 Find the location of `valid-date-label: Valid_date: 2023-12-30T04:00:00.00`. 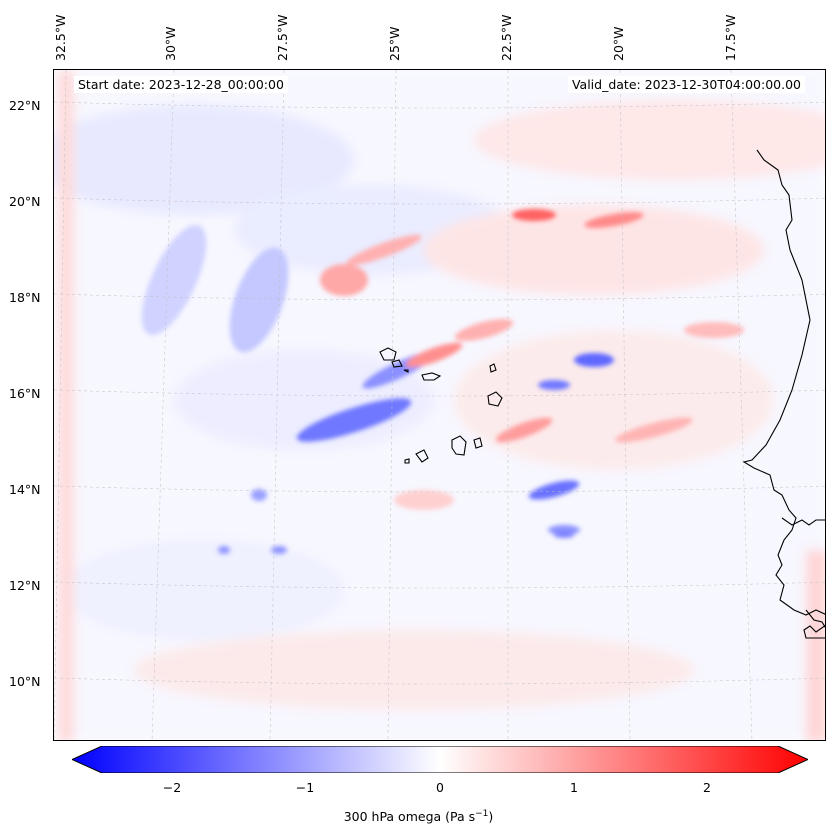

valid-date-label: Valid_date: 2023-12-30T04:00:00.00 is located at coordinates (686, 84).